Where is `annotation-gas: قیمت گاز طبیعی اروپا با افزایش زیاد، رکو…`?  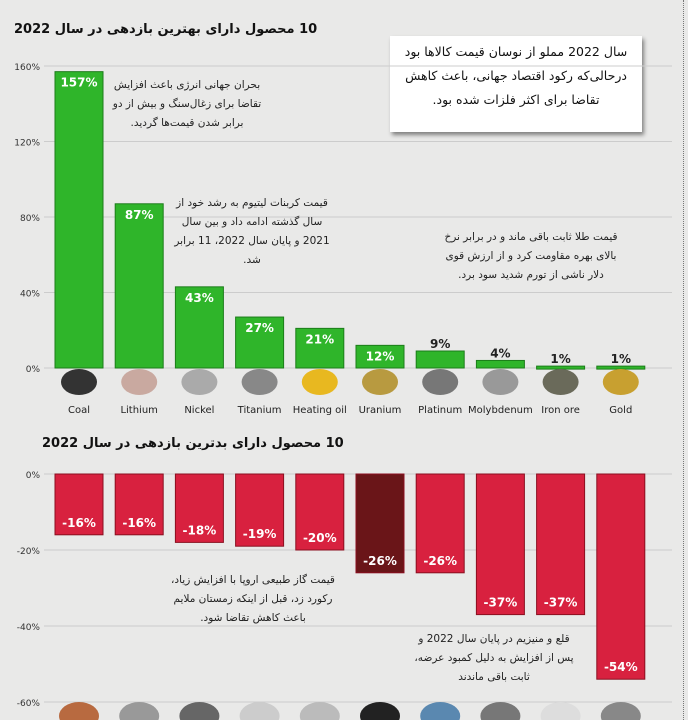 annotation-gas: قیمت گاز طبیعی اروپا با افزایش زیاد، رکو… is located at coordinates (253, 599).